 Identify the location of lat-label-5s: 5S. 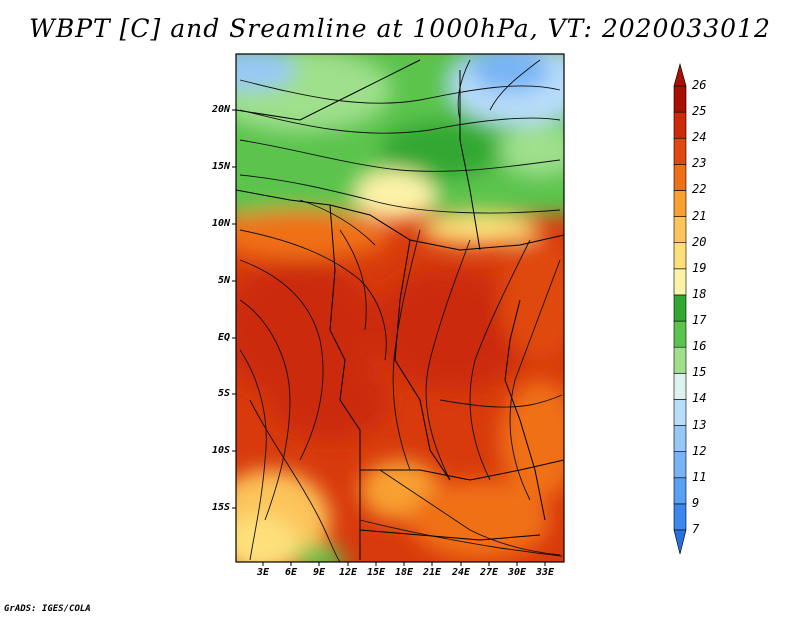
(223, 393).